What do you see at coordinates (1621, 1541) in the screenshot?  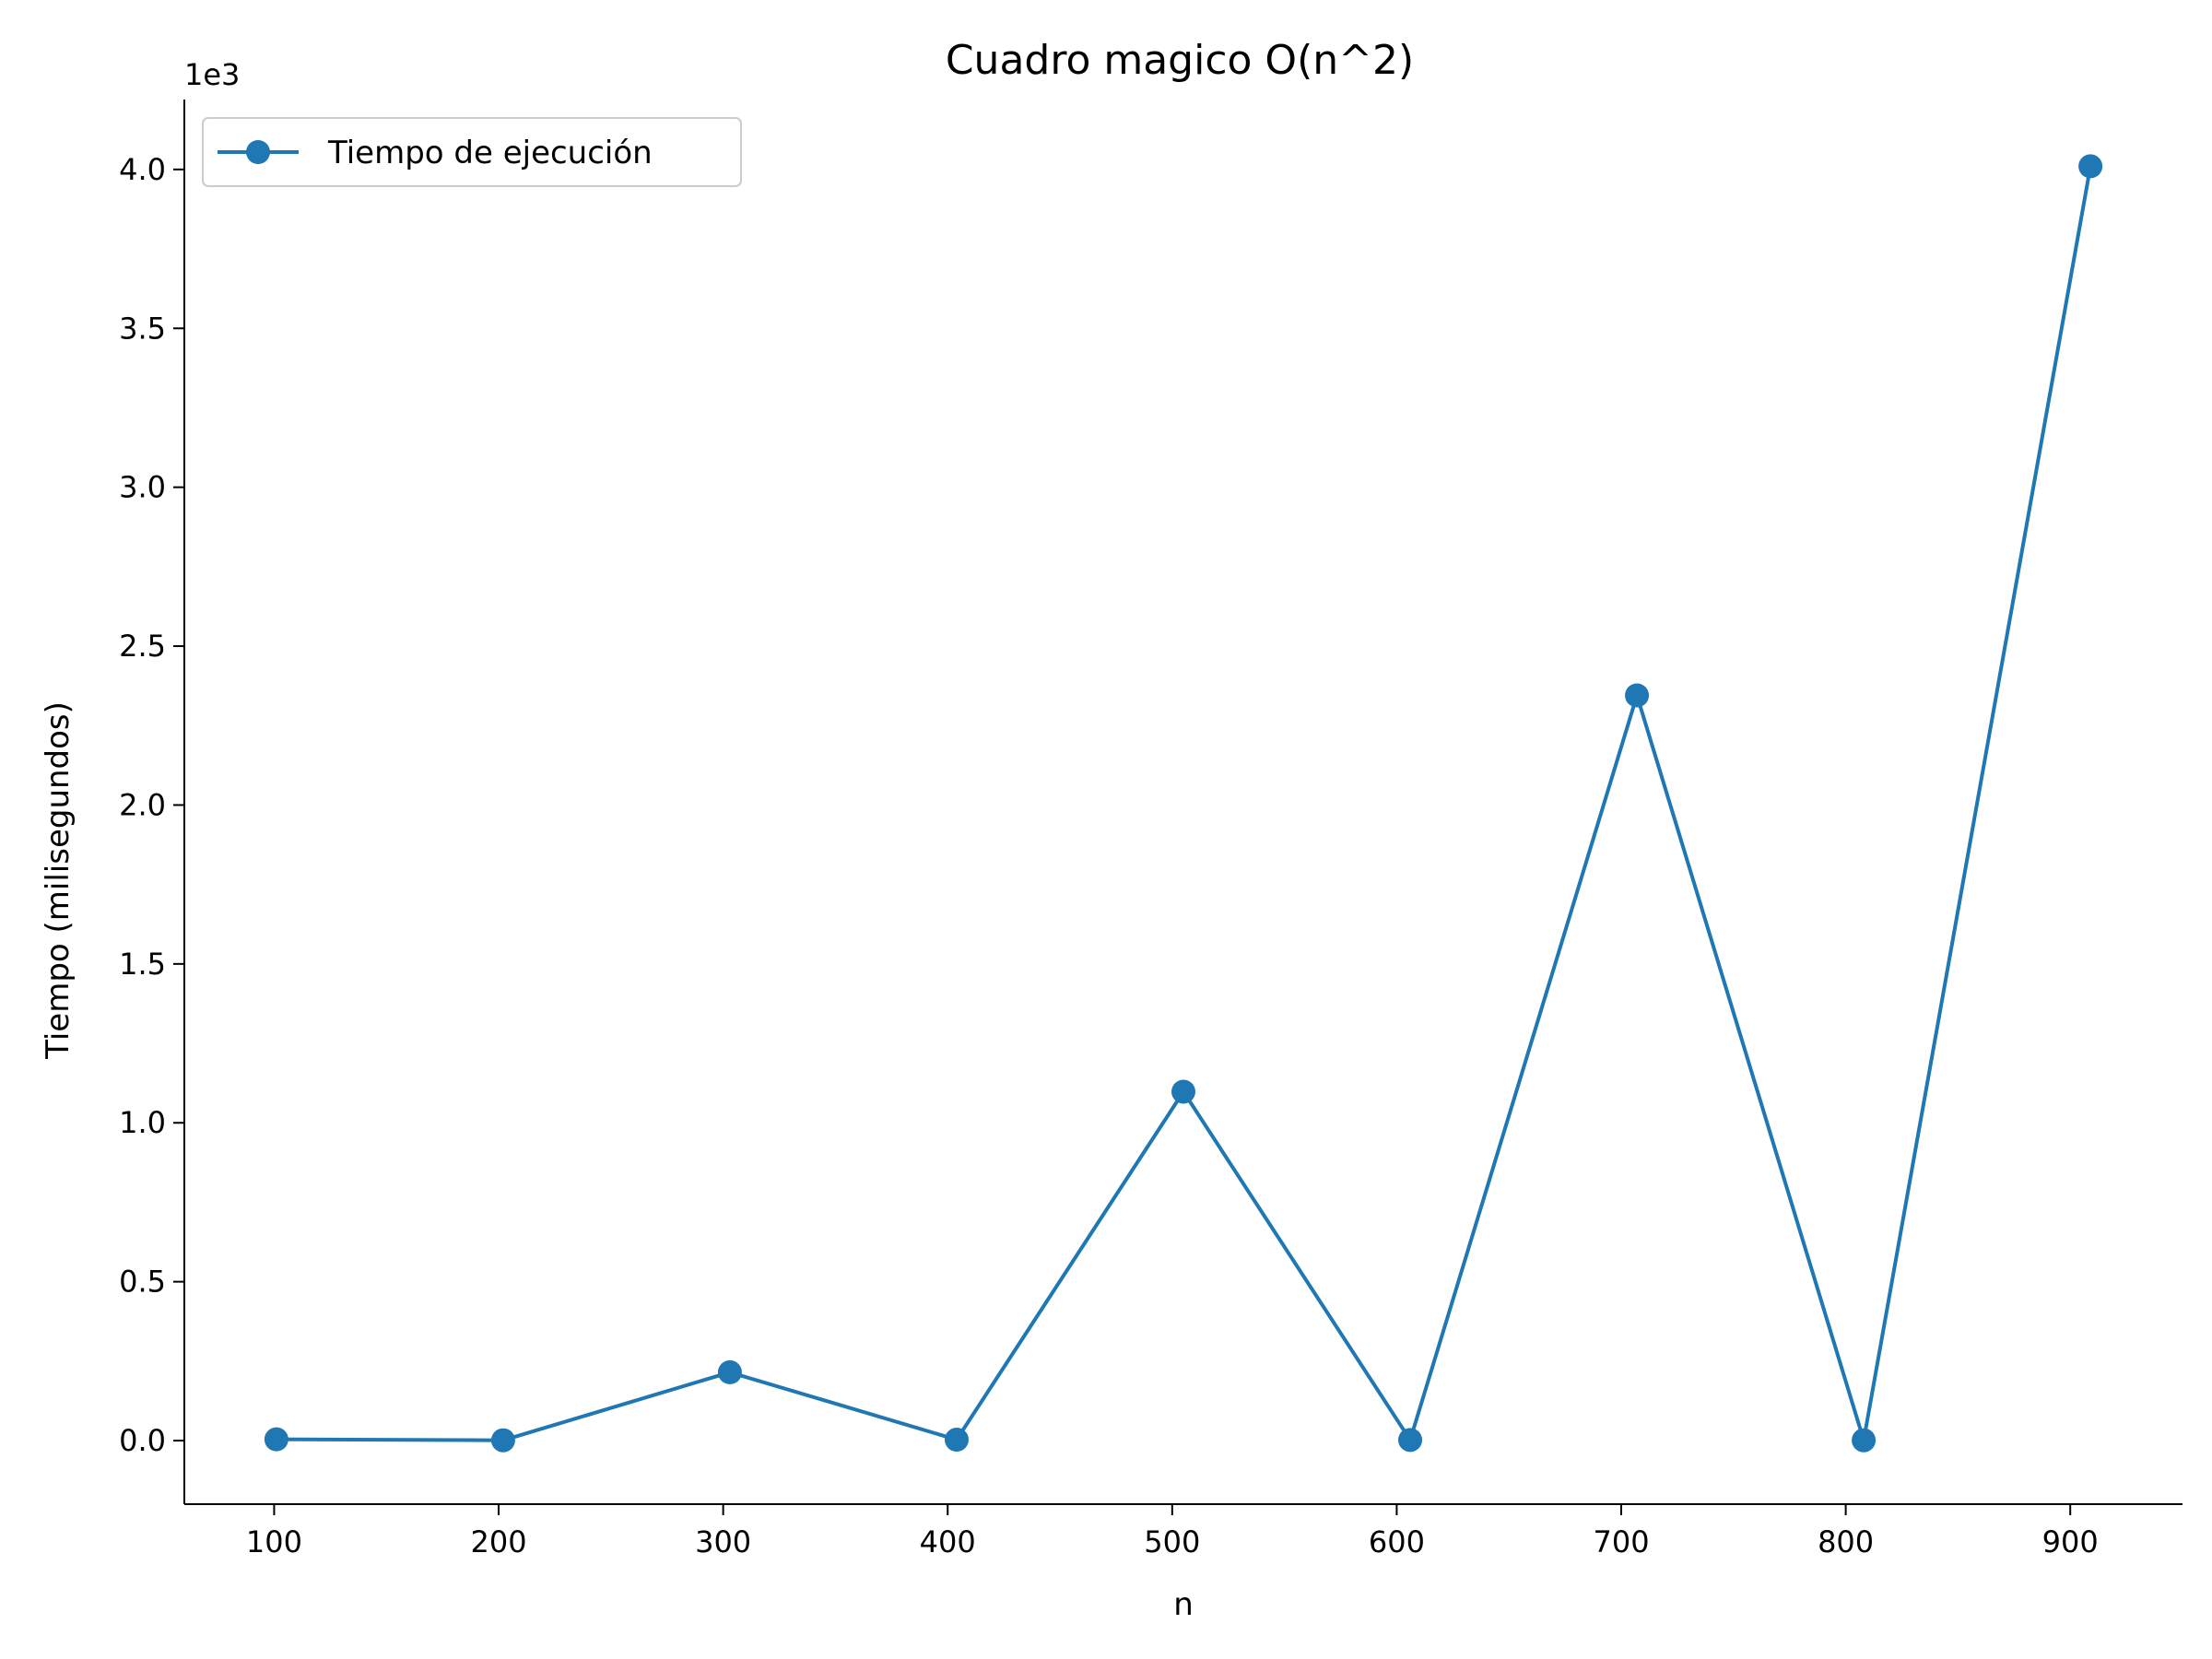 I see `x-tick-label: 700` at bounding box center [1621, 1541].